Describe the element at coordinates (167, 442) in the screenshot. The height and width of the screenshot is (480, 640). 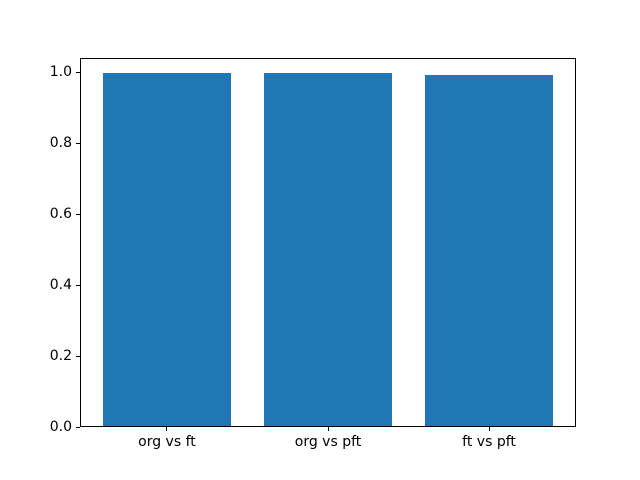
I see `x-tick-label: org vs ft` at that location.